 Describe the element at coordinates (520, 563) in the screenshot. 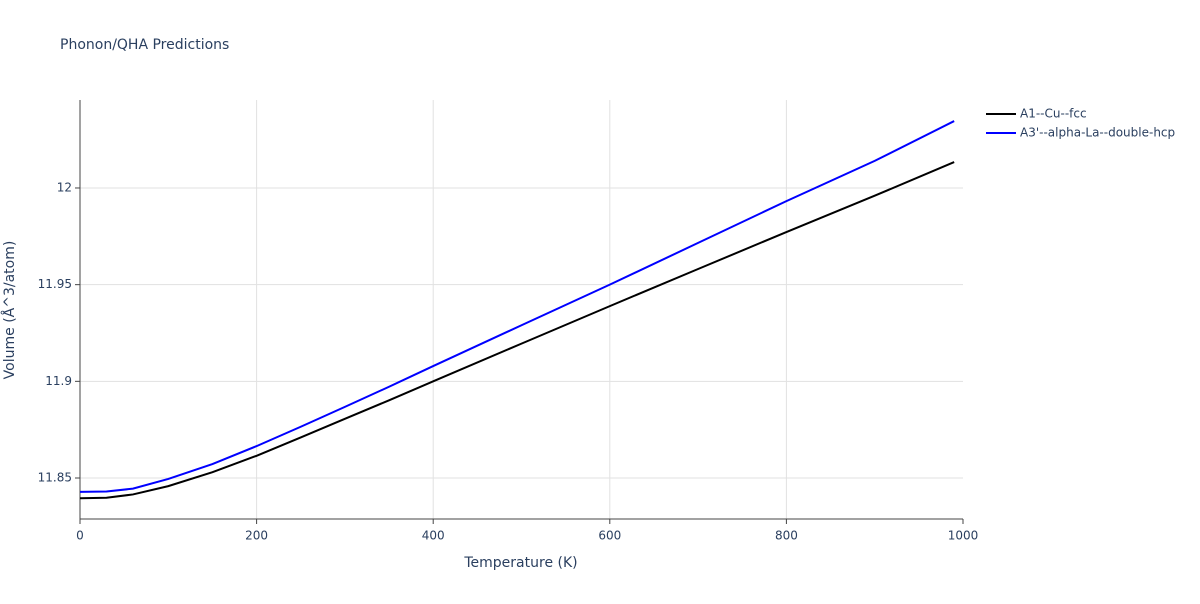

I see `x-axis-title: Temperature (K)` at that location.